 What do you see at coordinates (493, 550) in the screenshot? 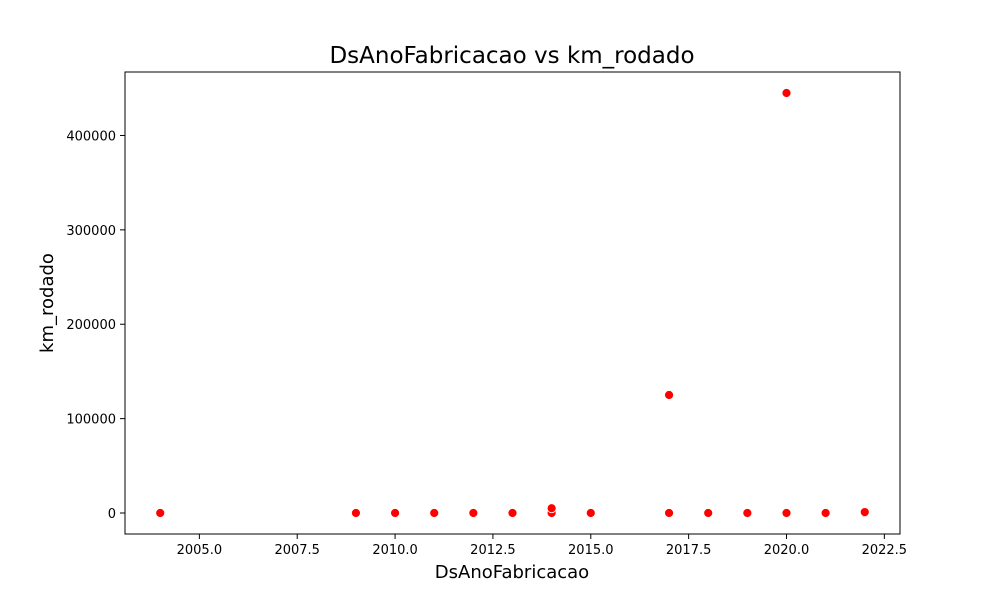
I see `x-tick-label: 2012.5` at bounding box center [493, 550].